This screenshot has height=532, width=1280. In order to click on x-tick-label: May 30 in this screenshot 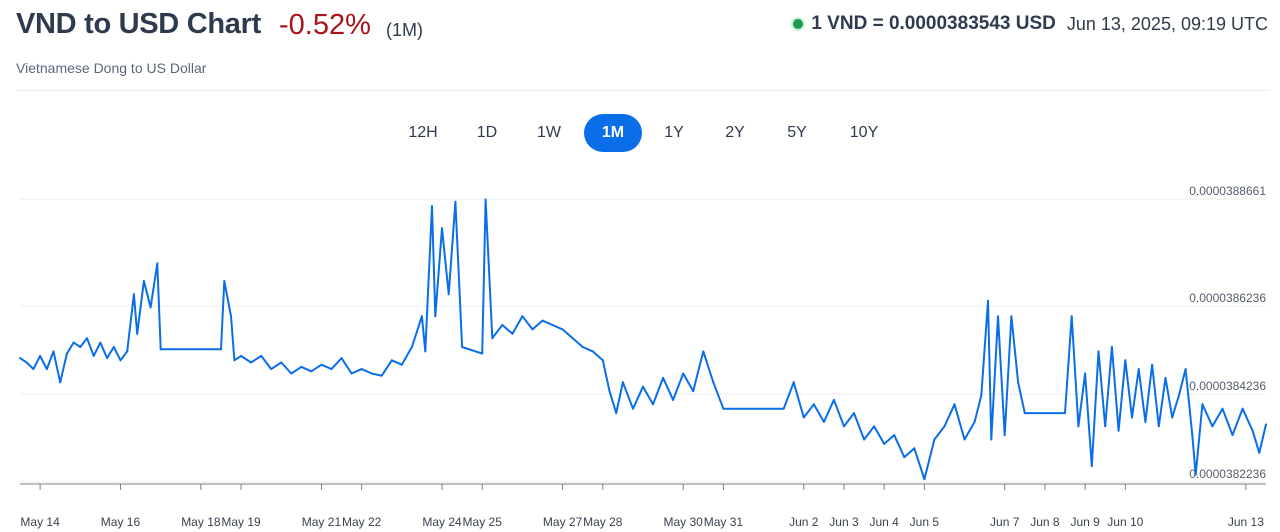, I will do `click(684, 522)`.